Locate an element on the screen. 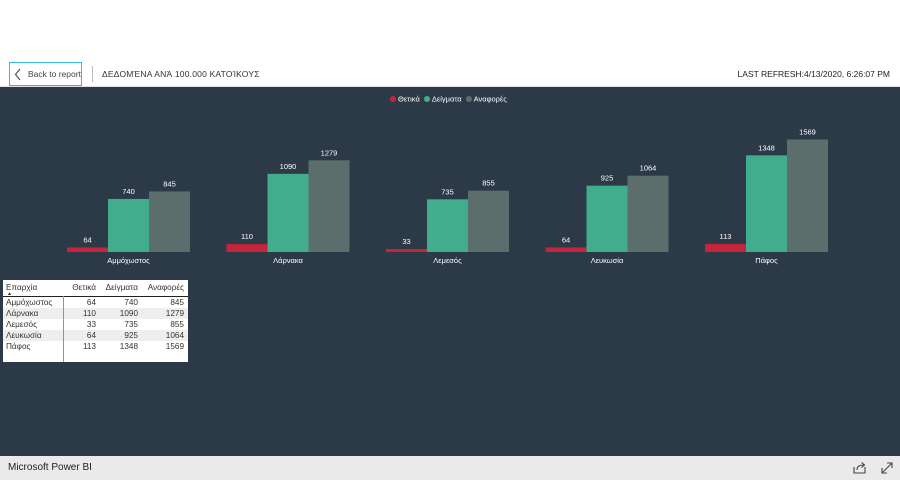 The image size is (900, 480). table-cell: 740 is located at coordinates (131, 302).